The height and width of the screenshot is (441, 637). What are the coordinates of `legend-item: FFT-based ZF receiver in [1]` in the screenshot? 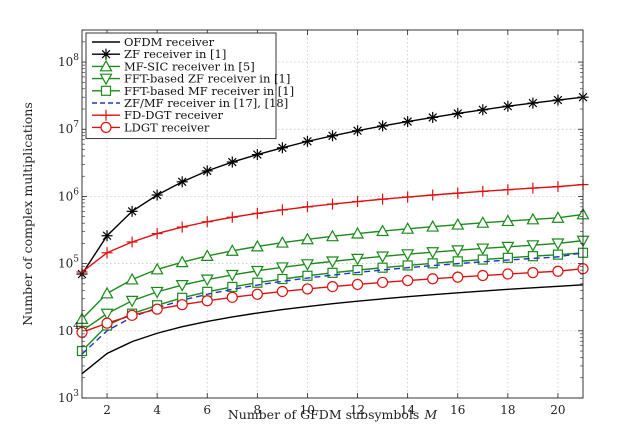 It's located at (191, 79).